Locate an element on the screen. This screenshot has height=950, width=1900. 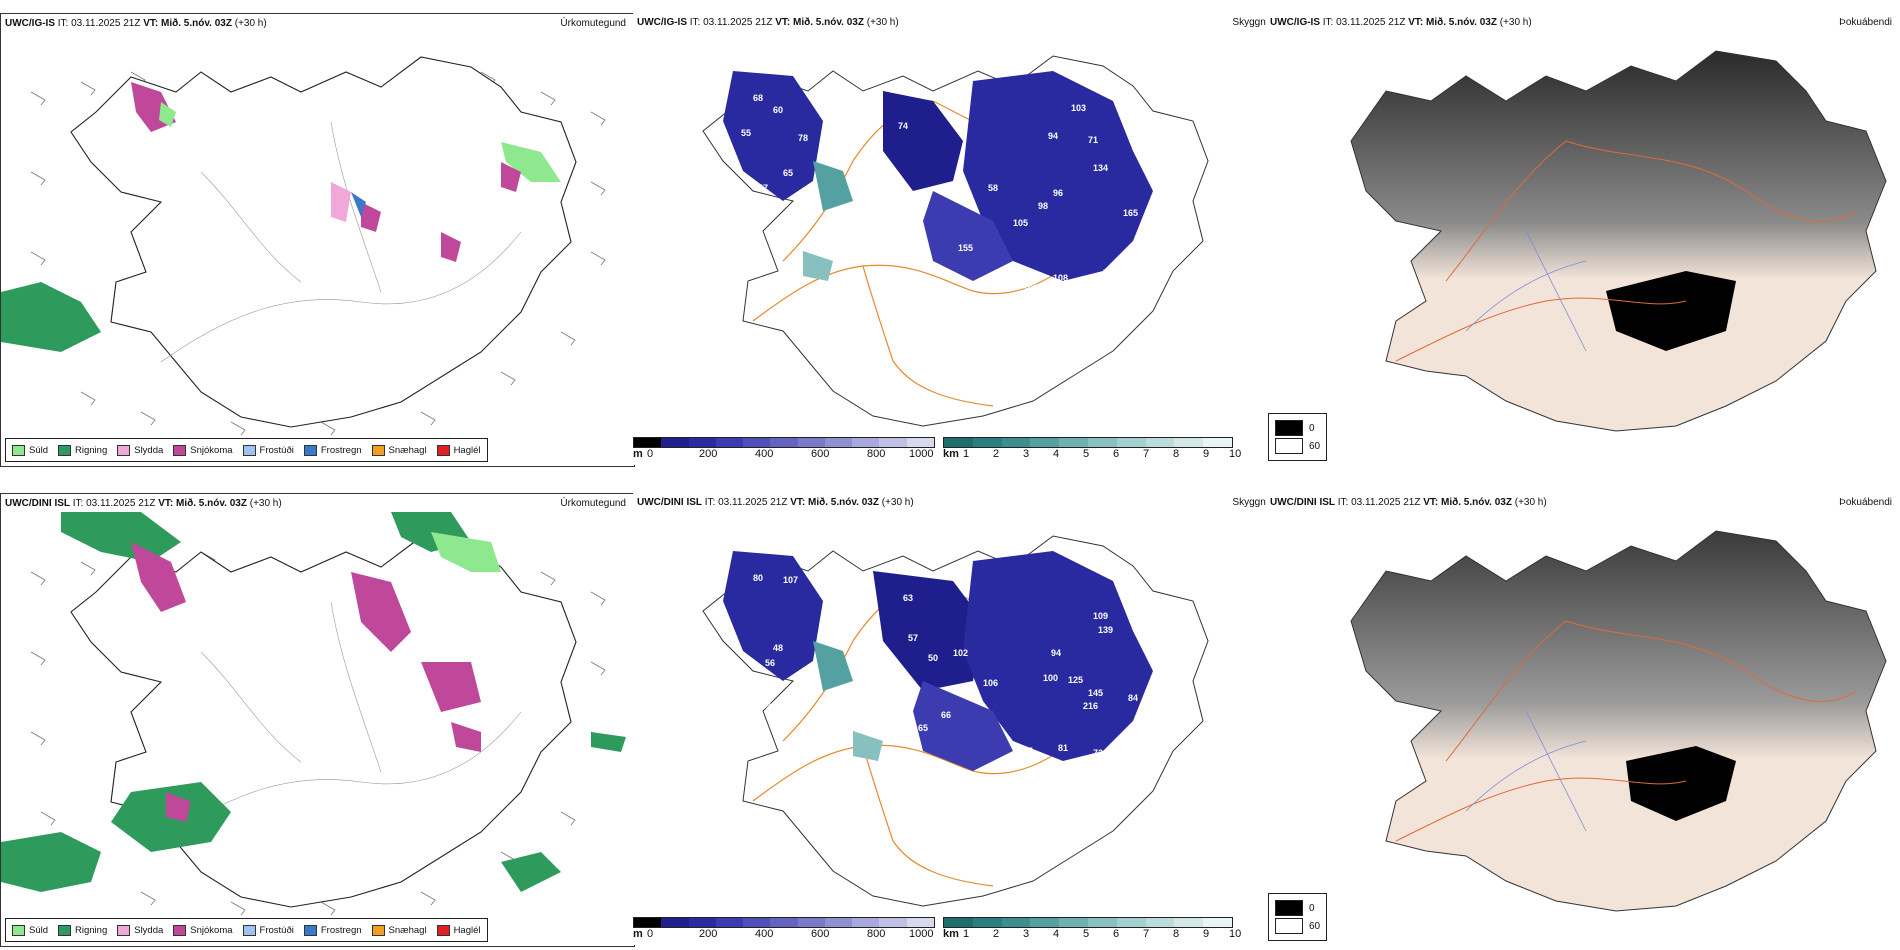
legend-label: Rigning is located at coordinates (91, 450).